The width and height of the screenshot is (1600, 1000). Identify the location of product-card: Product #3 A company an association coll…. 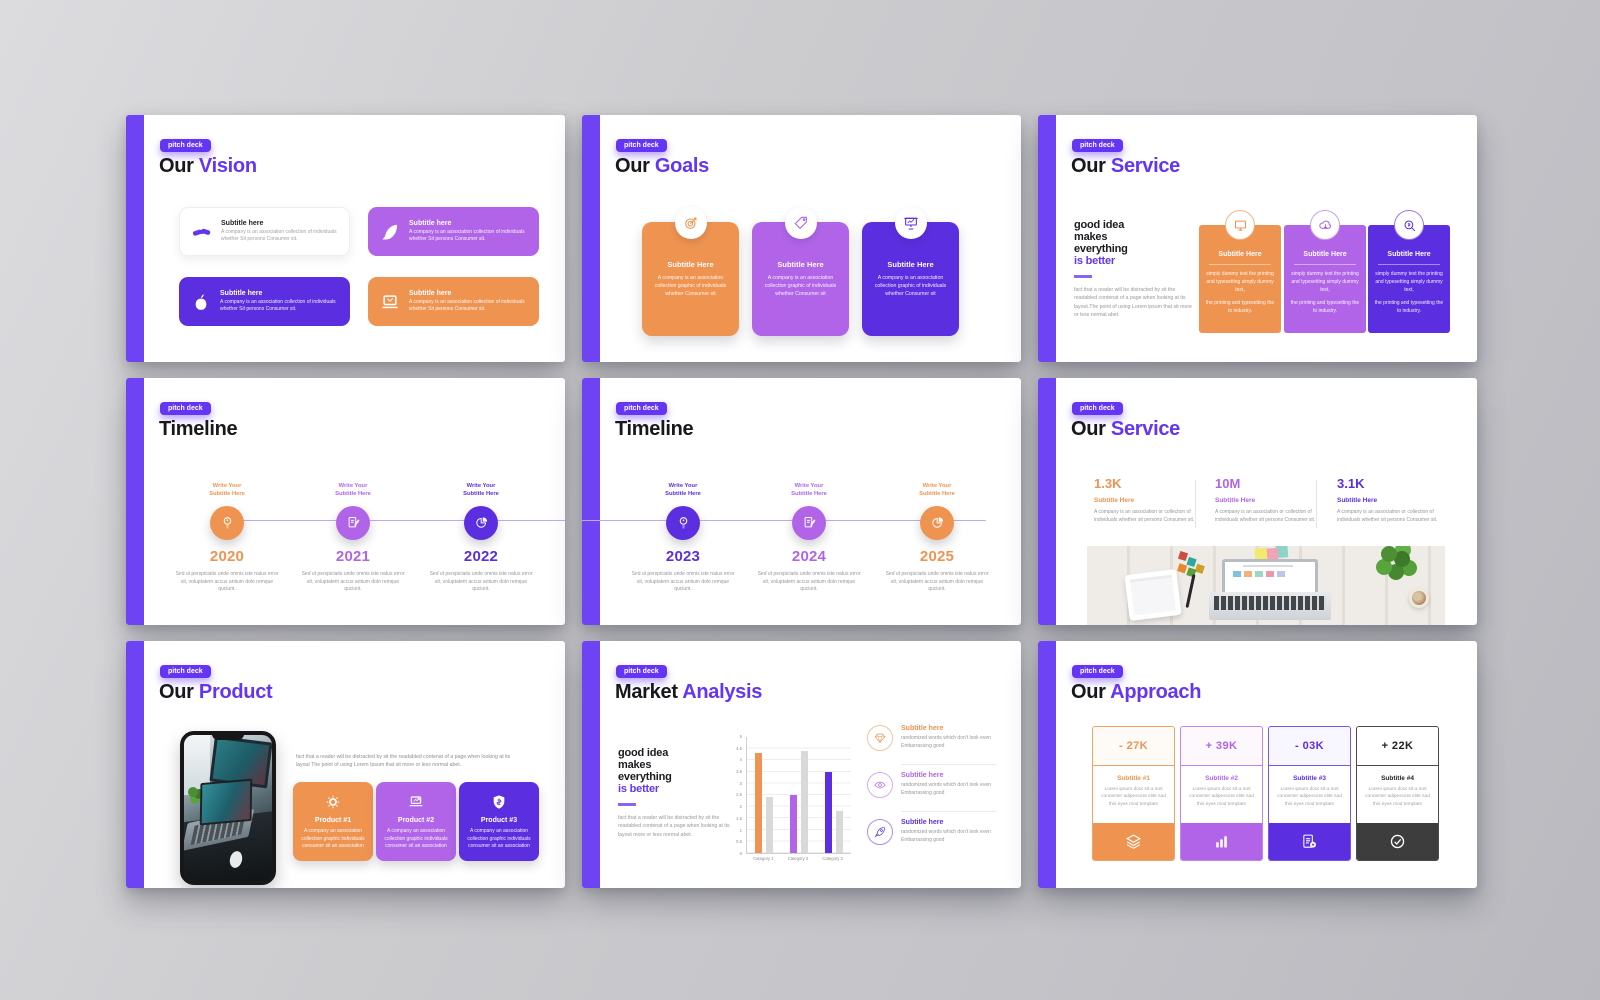
(499, 821).